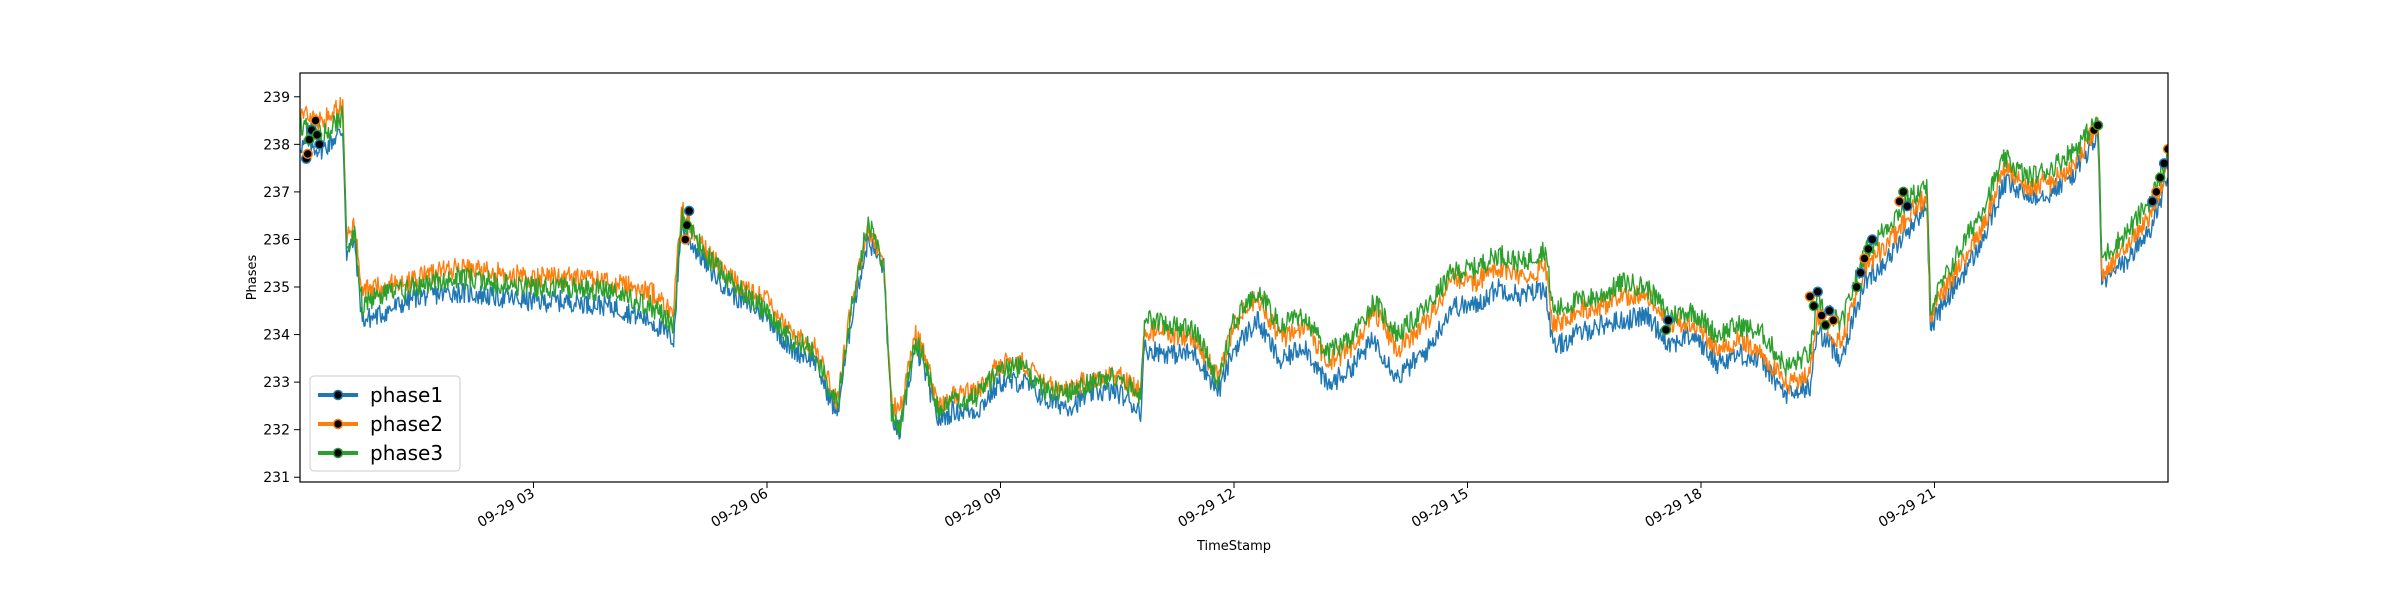 The height and width of the screenshot is (600, 2400). Describe the element at coordinates (276, 383) in the screenshot. I see `y-tick-label: 233` at that location.